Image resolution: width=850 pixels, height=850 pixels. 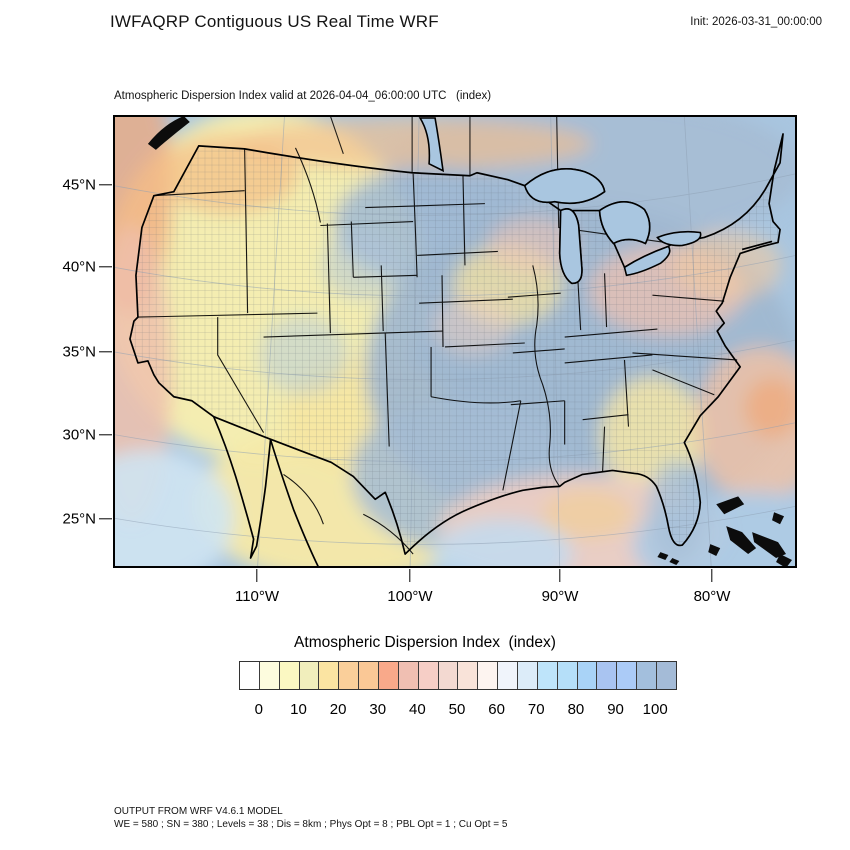 What do you see at coordinates (615, 709) in the screenshot?
I see `colorbar-tick-label: 90` at bounding box center [615, 709].